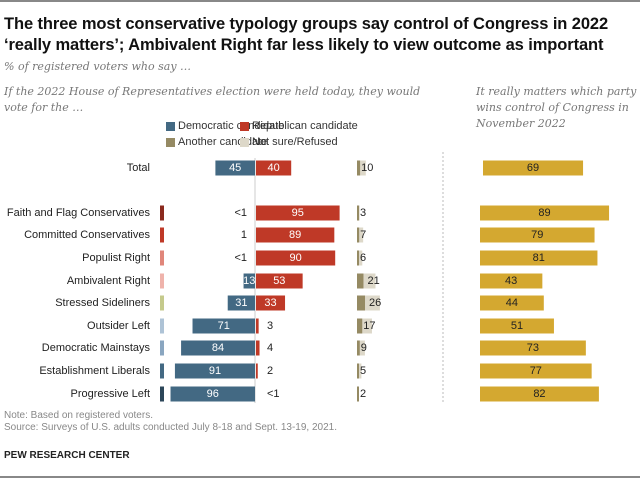 Image resolution: width=640 pixels, height=478 pixels. I want to click on legend-swatch-another, so click(170, 142).